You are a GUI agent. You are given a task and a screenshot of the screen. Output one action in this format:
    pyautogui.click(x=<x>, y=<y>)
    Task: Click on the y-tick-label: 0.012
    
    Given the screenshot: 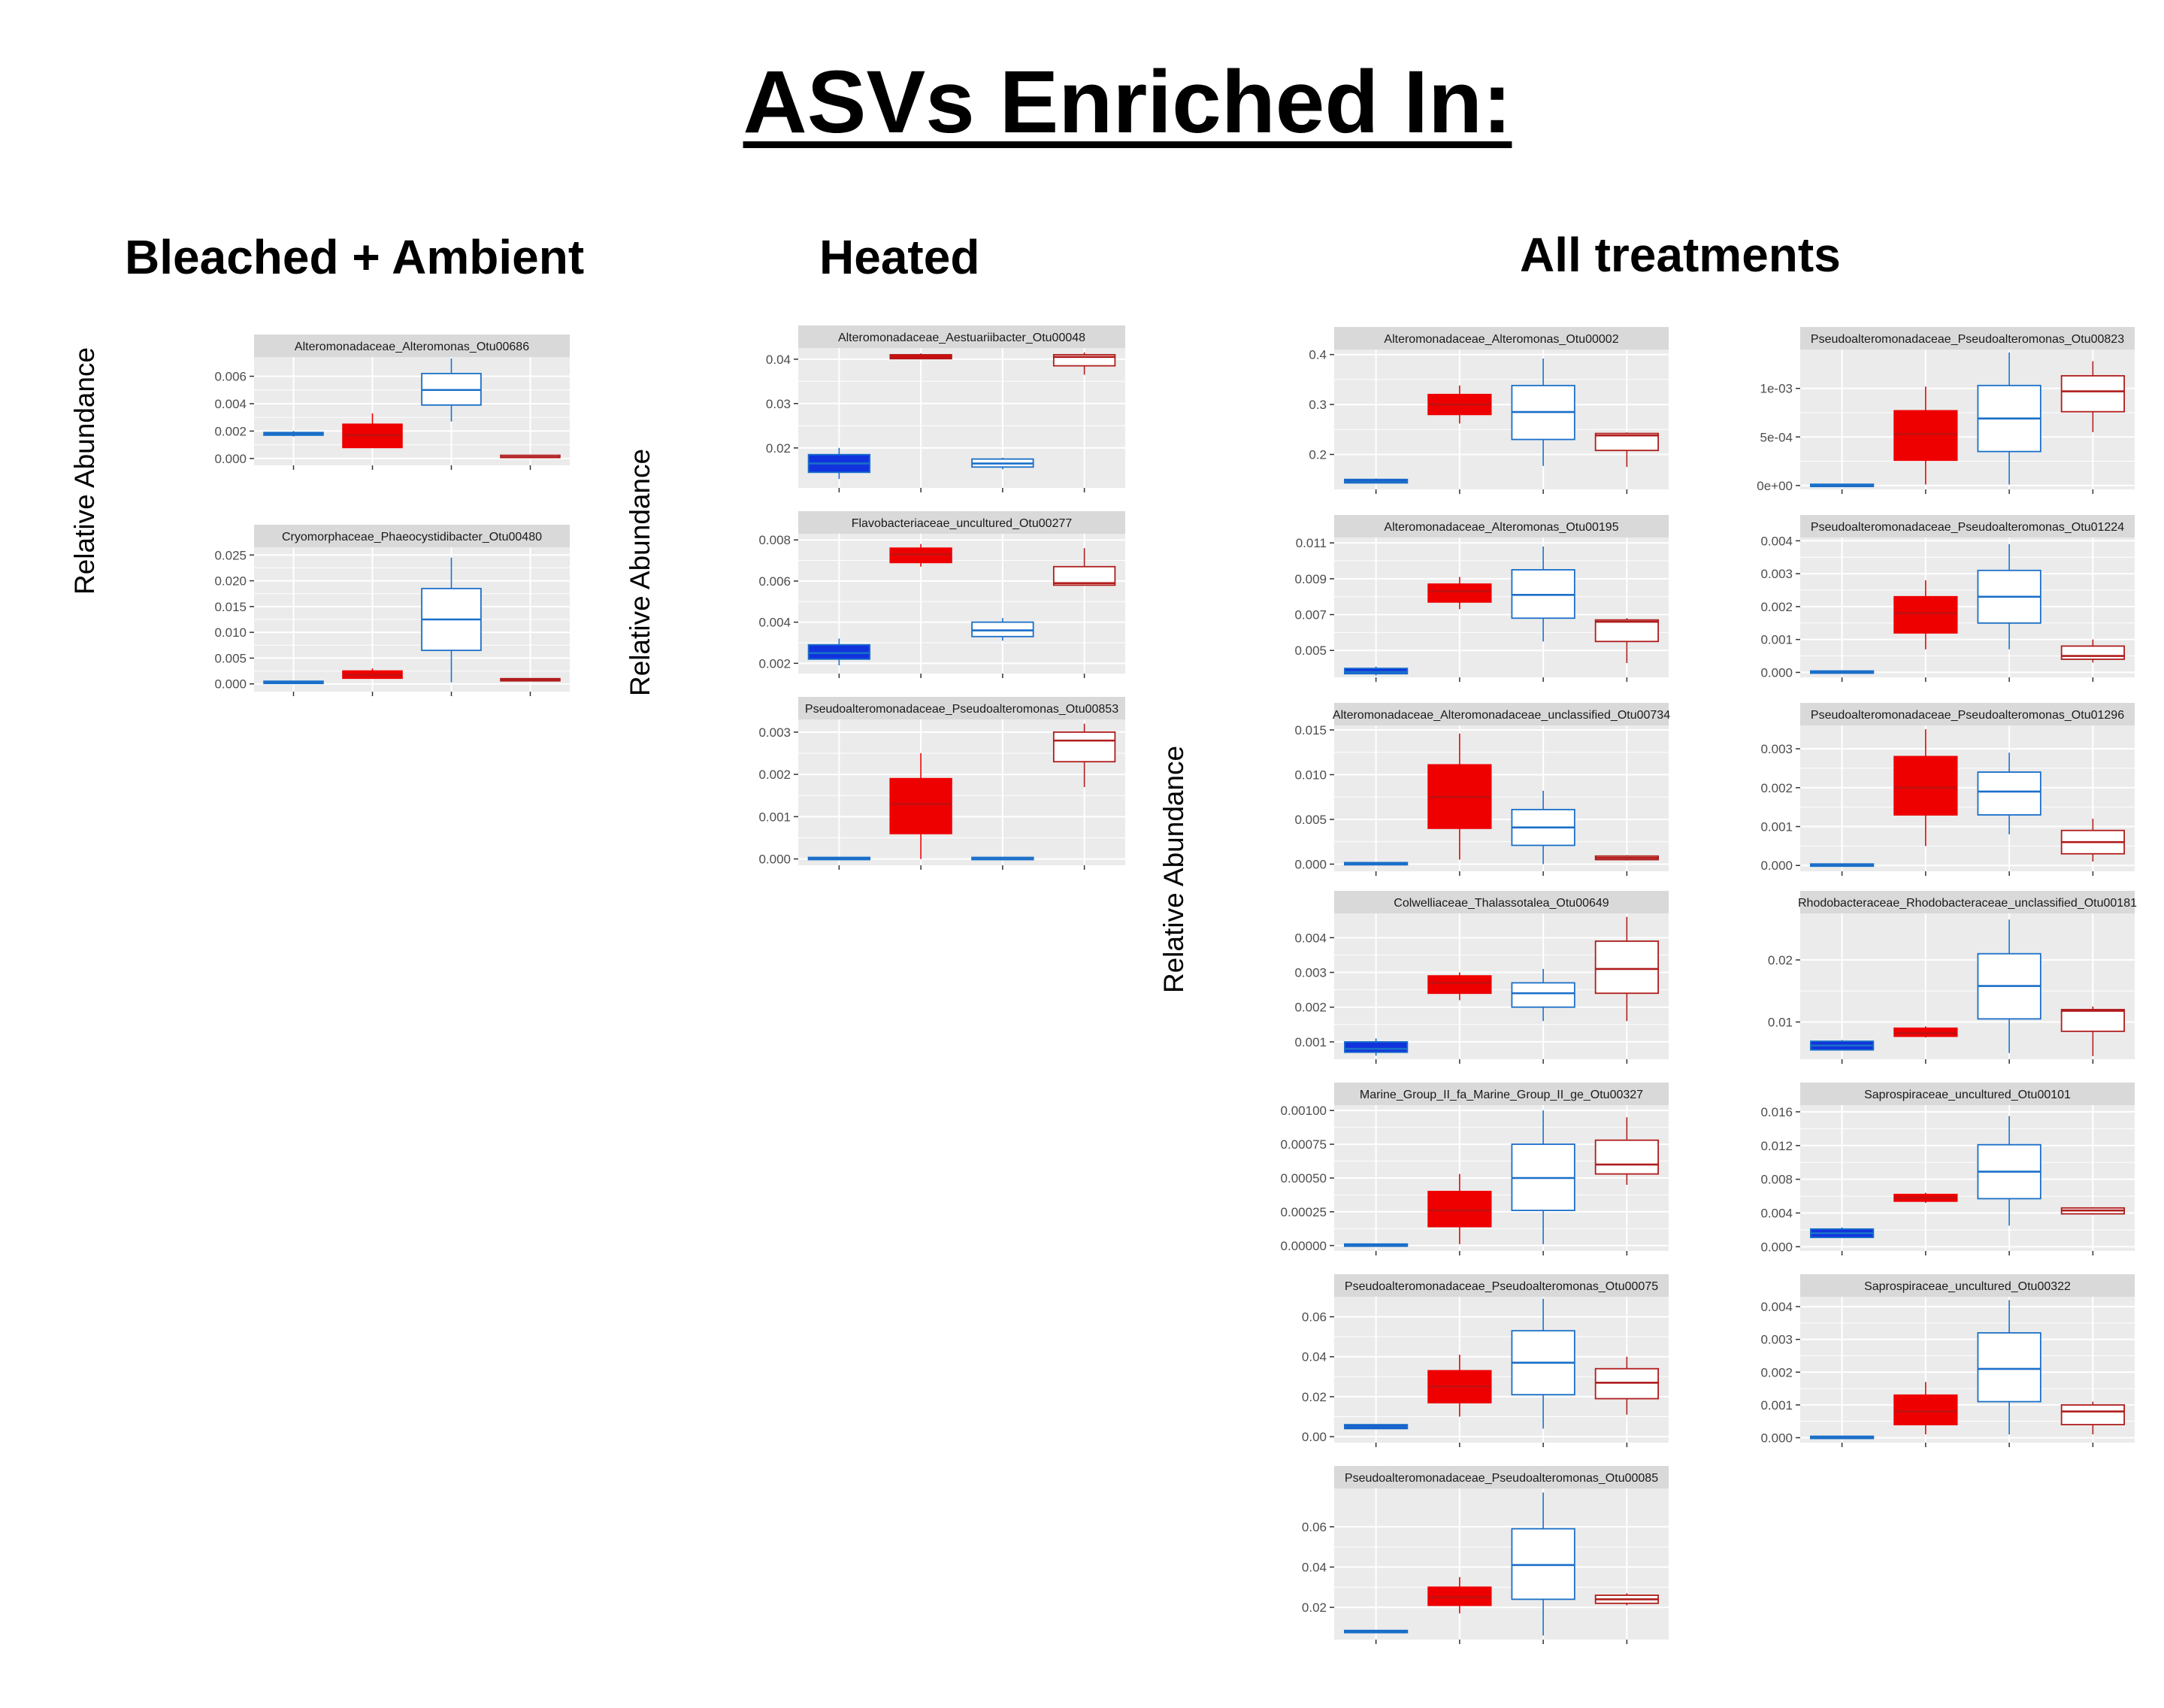 What is the action you would take?
    pyautogui.click(x=1776, y=1146)
    